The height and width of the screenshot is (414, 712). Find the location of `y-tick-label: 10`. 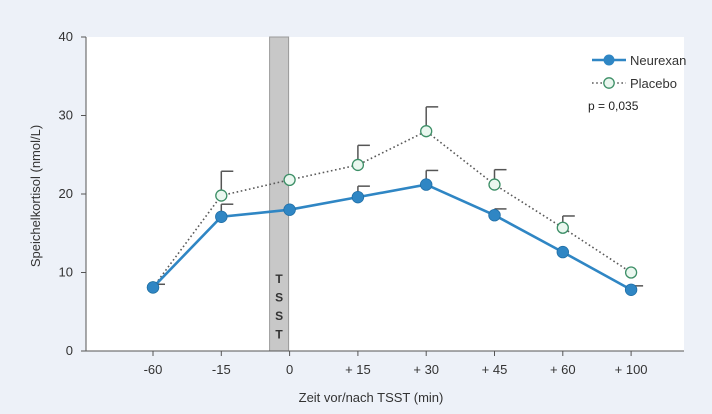

y-tick-label: 10 is located at coordinates (66, 272).